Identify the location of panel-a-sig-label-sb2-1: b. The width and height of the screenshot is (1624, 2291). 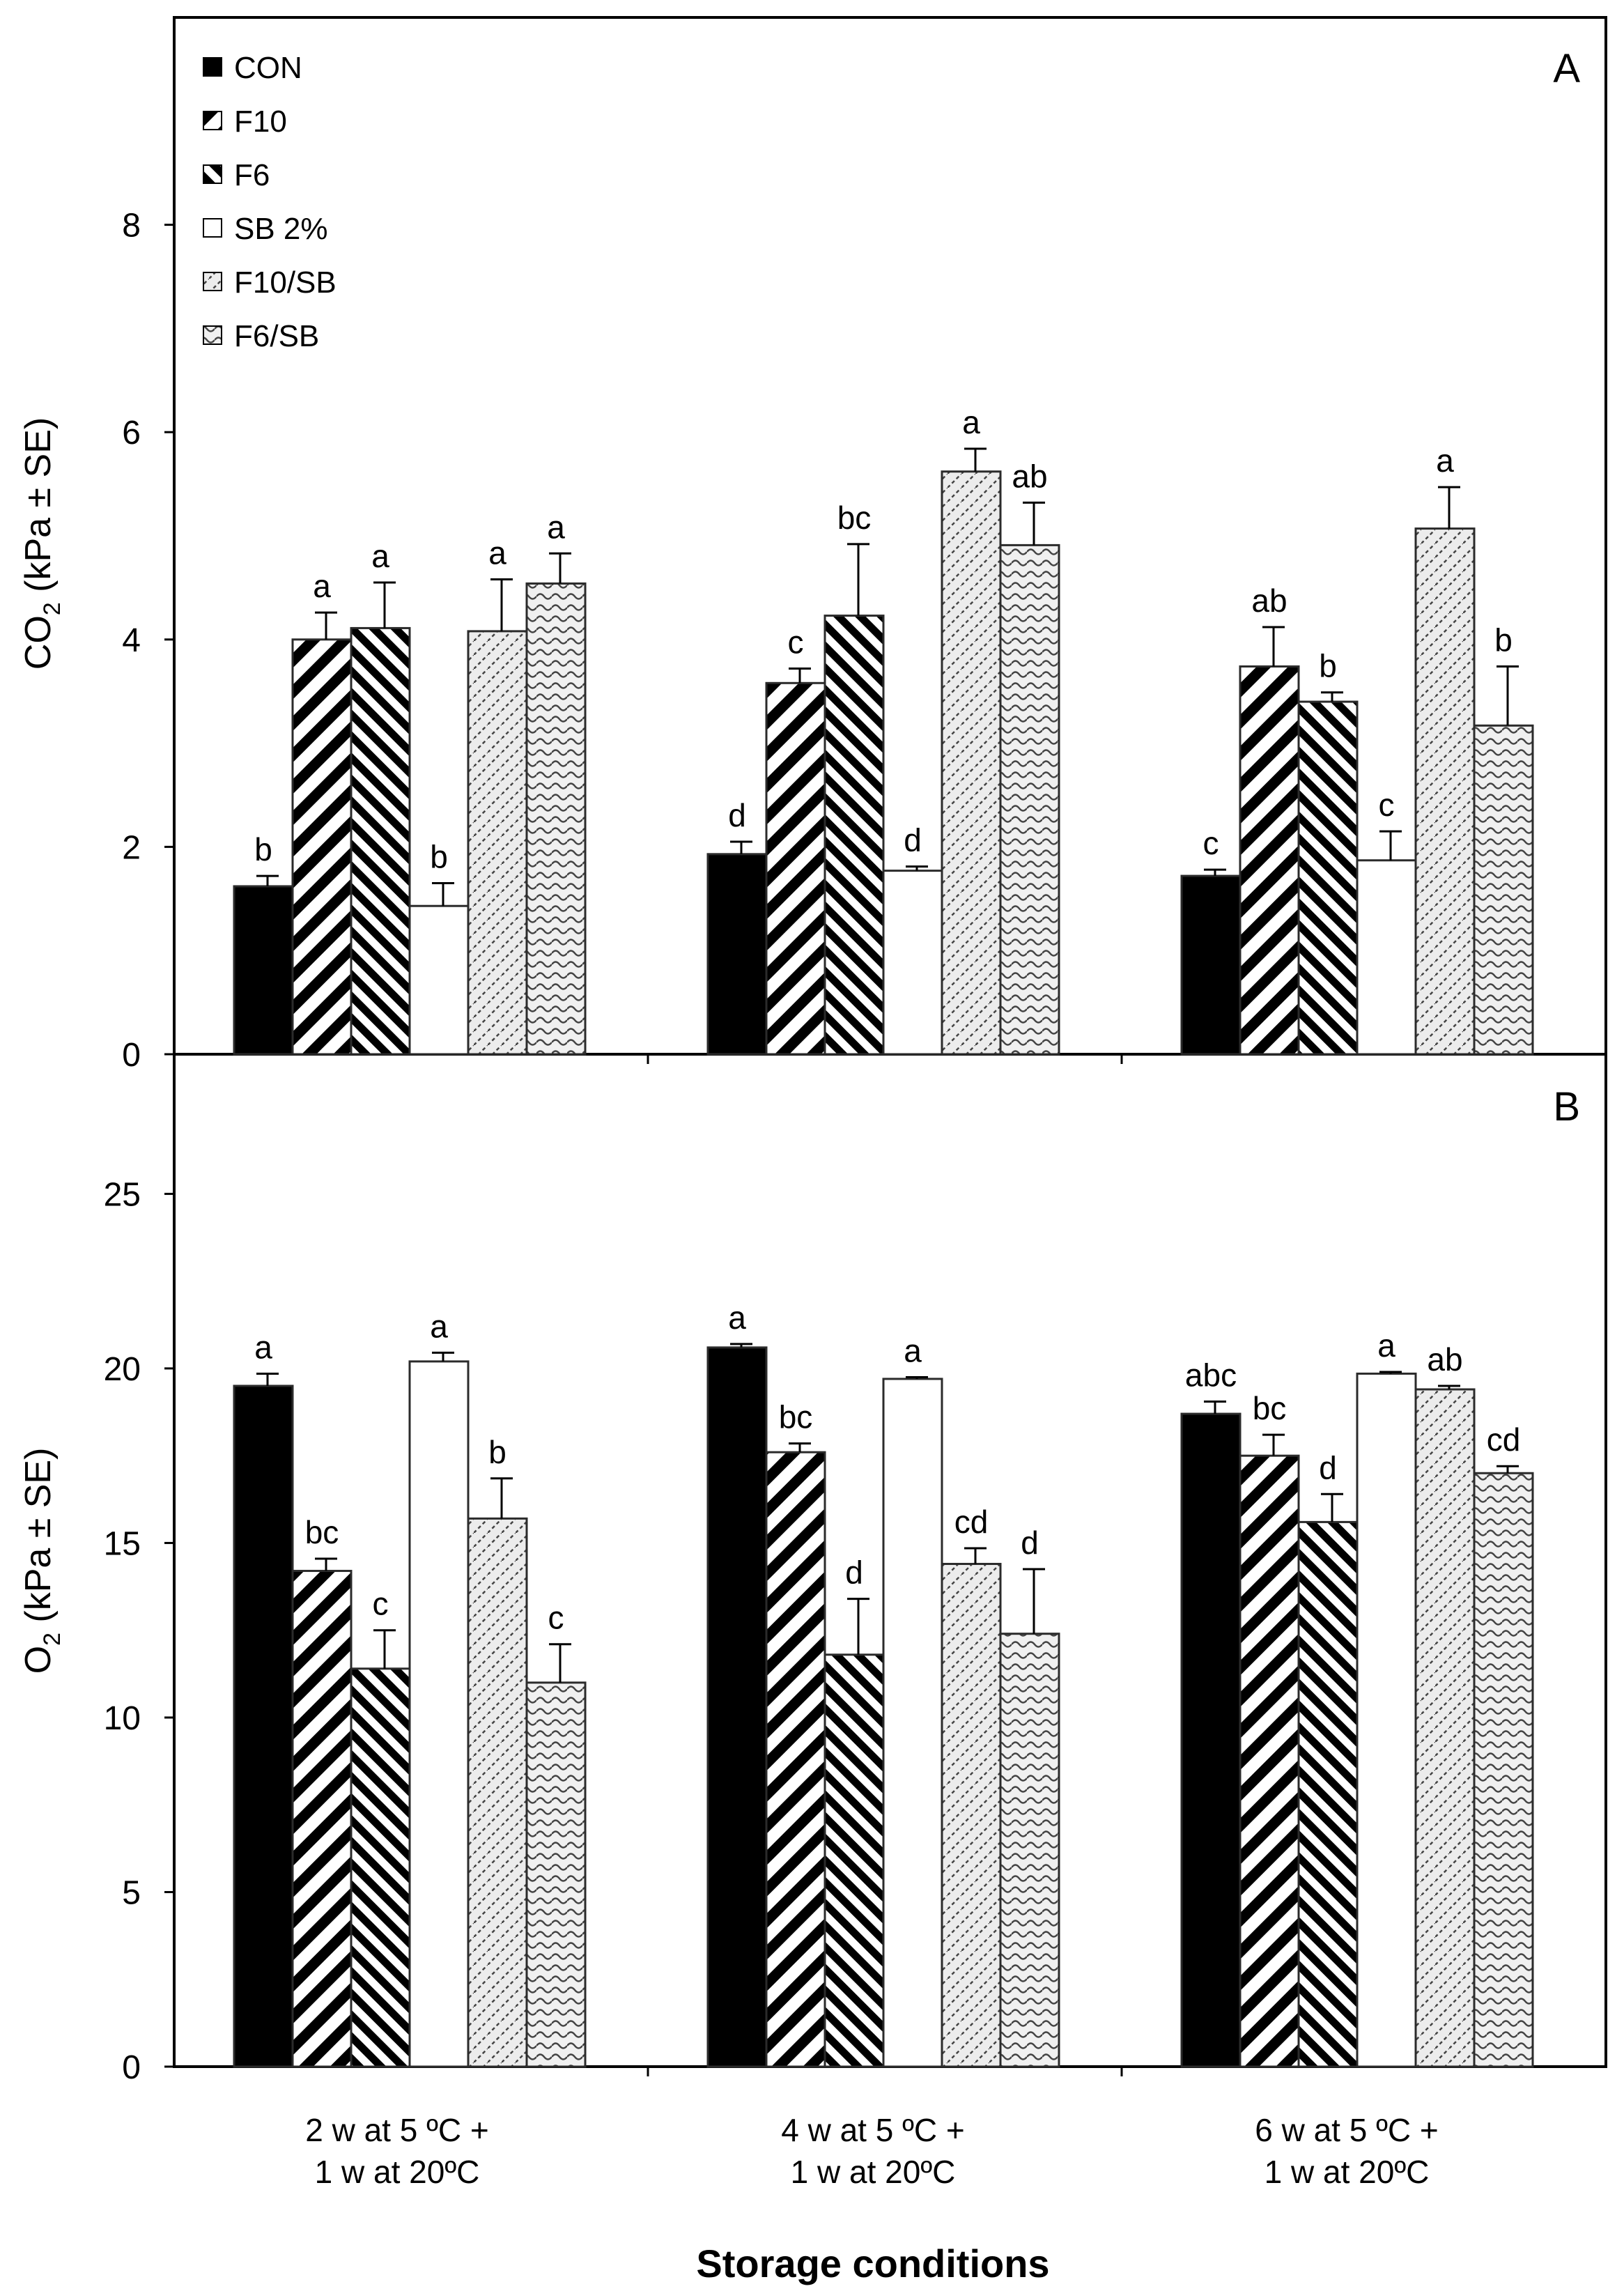
(439, 856).